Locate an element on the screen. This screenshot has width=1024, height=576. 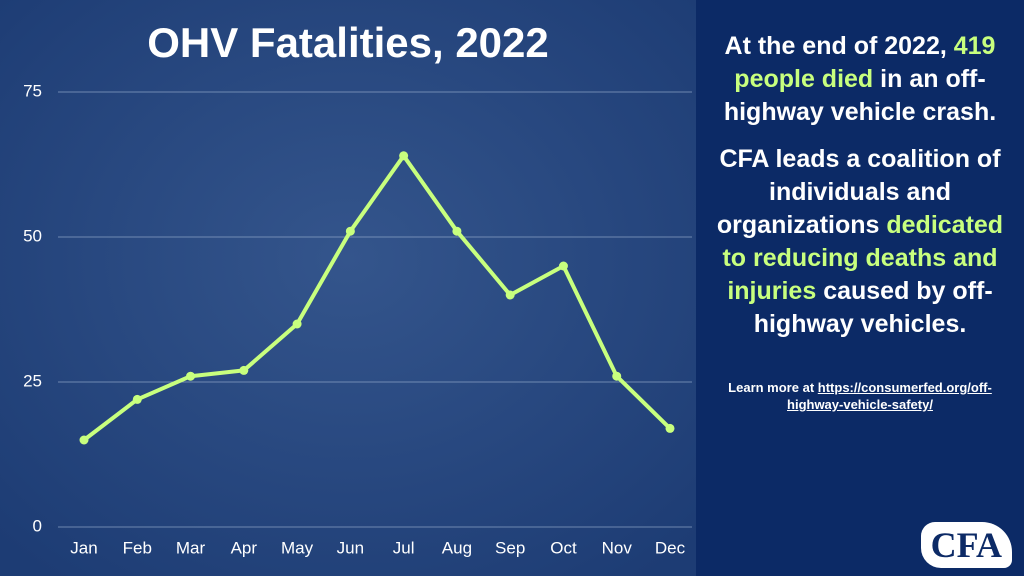
x-tick-label: Feb is located at coordinates (137, 547).